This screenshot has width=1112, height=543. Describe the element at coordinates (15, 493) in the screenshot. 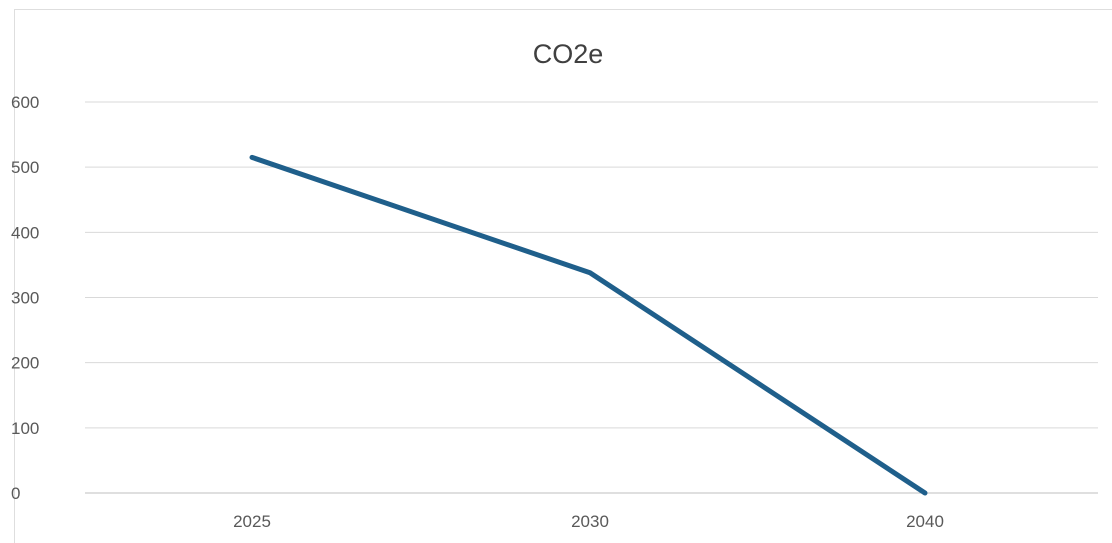

I see `y-tick-label-0: 0` at that location.